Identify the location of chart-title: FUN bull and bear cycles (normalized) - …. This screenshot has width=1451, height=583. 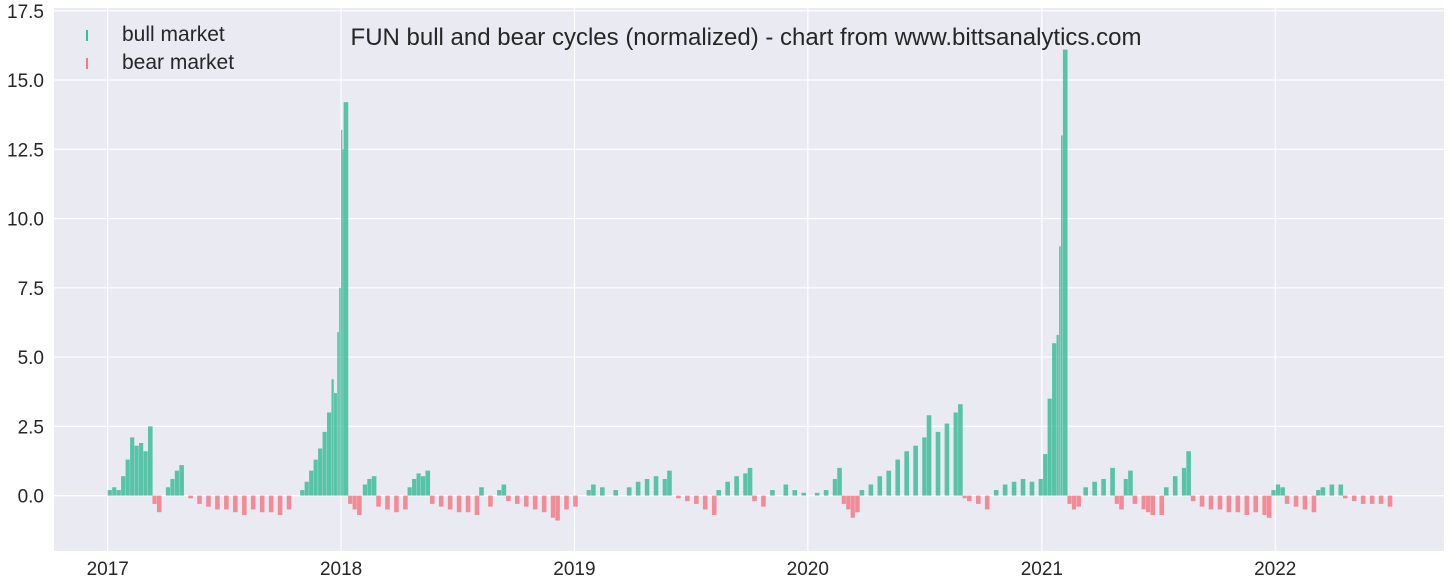
(746, 37).